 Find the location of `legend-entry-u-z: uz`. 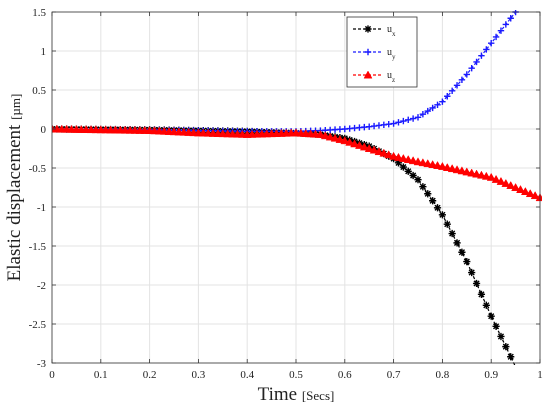

legend-entry-u-z: uz is located at coordinates (374, 77).